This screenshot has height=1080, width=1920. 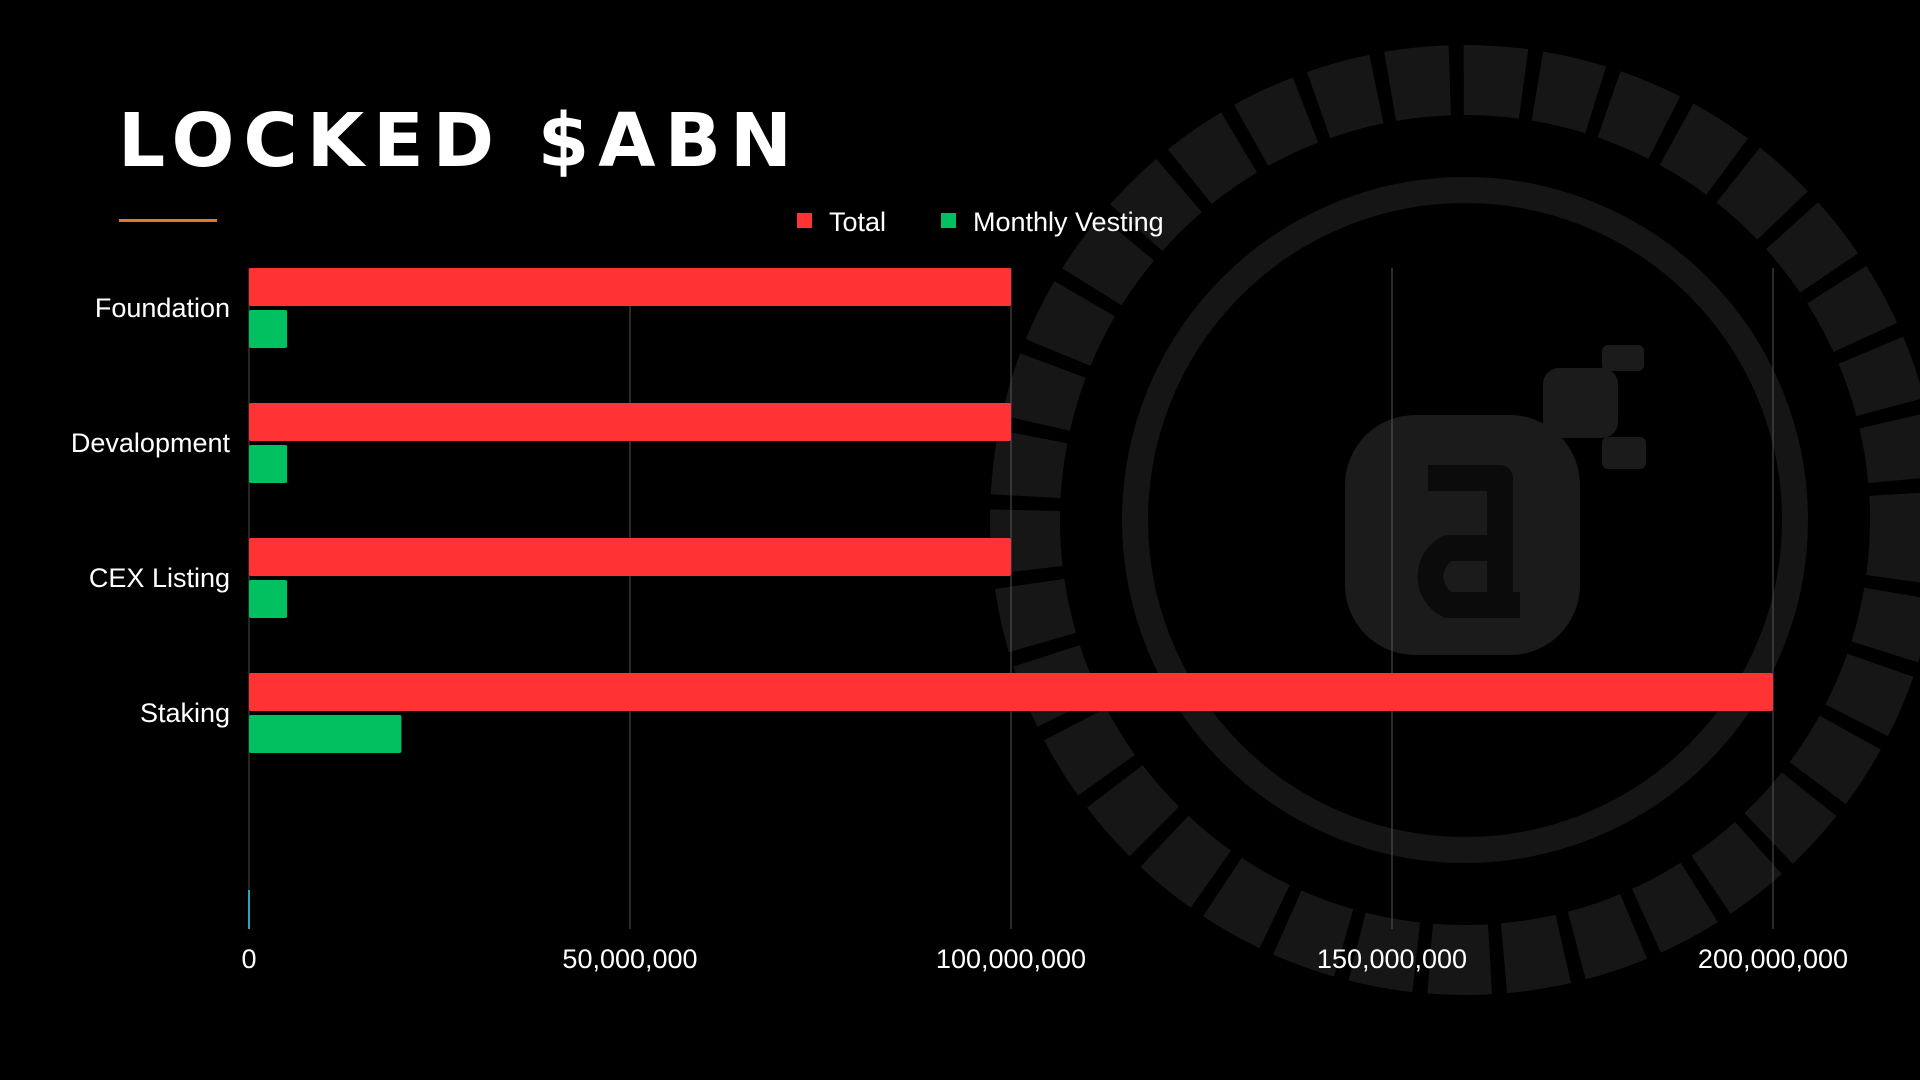 What do you see at coordinates (151, 510) in the screenshot?
I see `category-labels: Foundation Devalopment CEX Listing Staking` at bounding box center [151, 510].